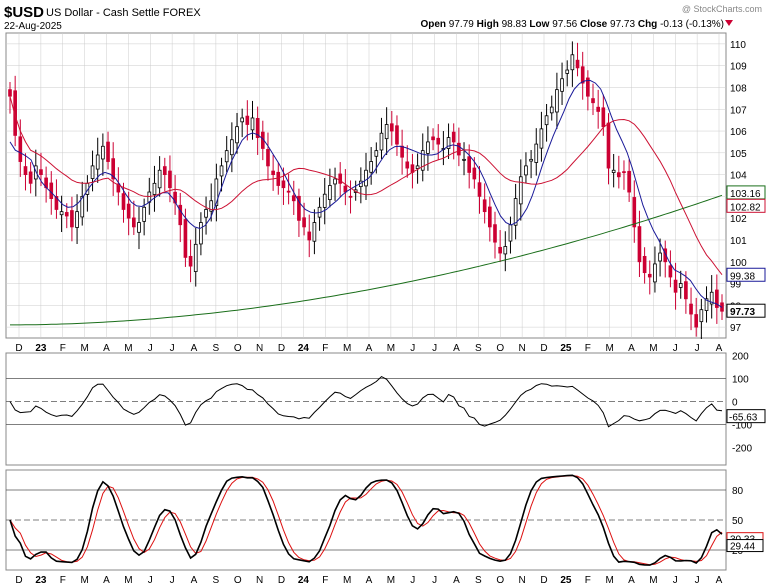 This screenshot has height=587, width=770. What do you see at coordinates (33, 26) in the screenshot?
I see `chart-date: 22-Aug-2025` at bounding box center [33, 26].